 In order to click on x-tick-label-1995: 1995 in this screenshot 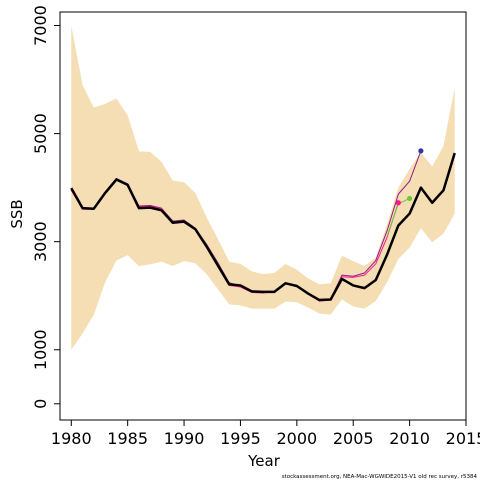, I will do `click(240, 438)`.